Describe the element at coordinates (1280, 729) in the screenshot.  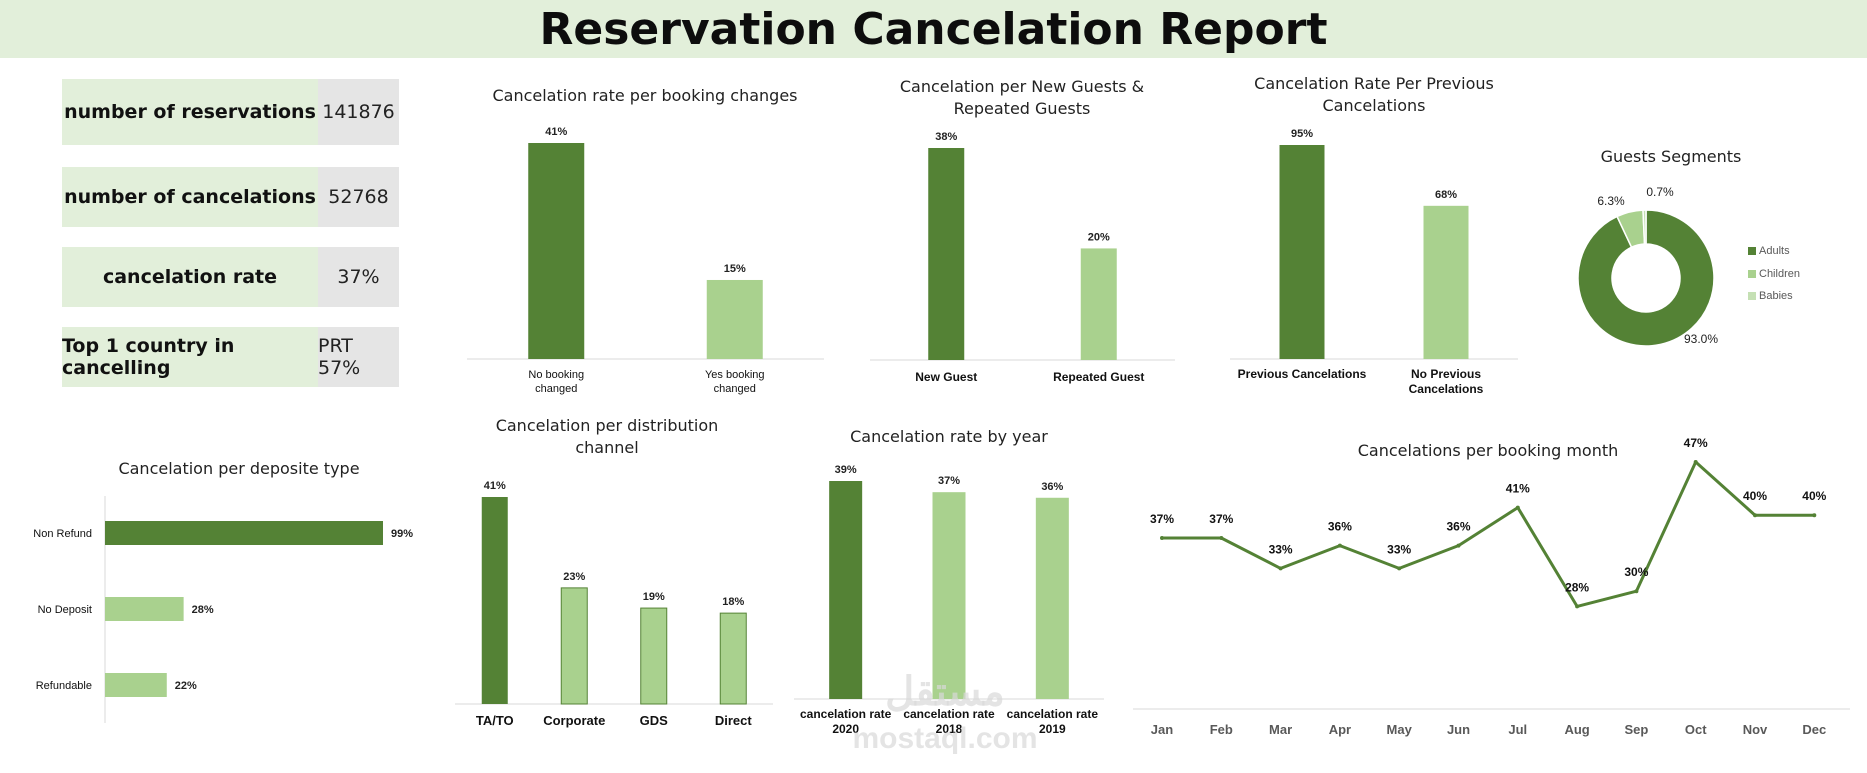
I see `tick-label: Mar` at that location.